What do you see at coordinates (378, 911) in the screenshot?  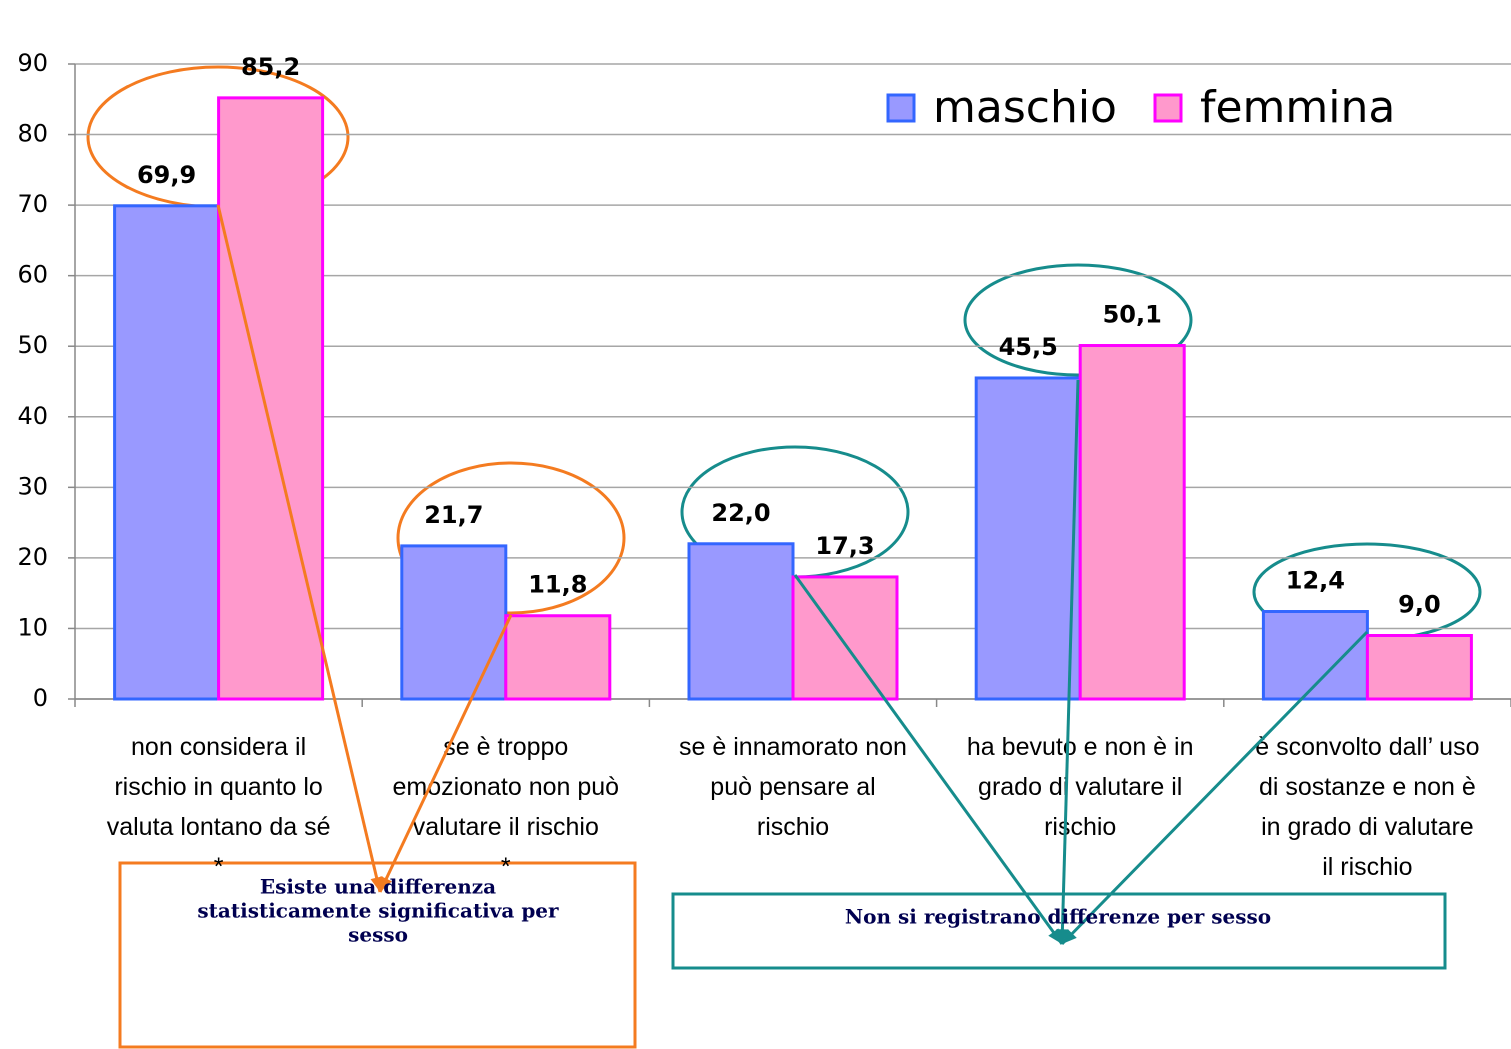 I see `note-text: statisticamente significativa per` at bounding box center [378, 911].